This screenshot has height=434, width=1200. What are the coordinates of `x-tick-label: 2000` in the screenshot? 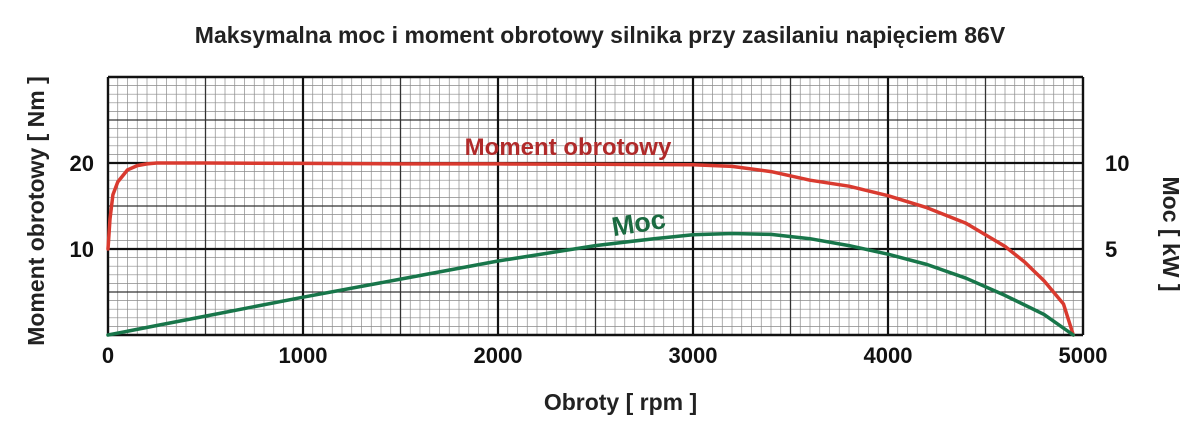 It's located at (498, 355).